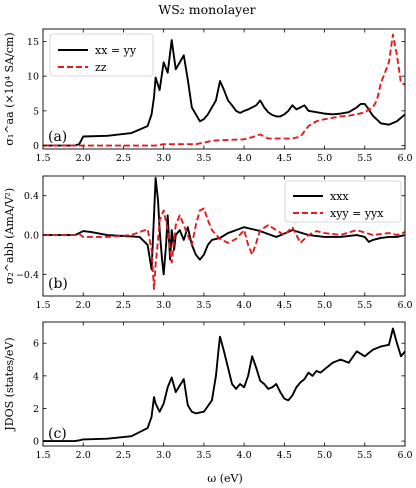 The width and height of the screenshot is (416, 488). Describe the element at coordinates (9, 384) in the screenshot. I see `y-axis-label: JDOS (states/eV)` at that location.